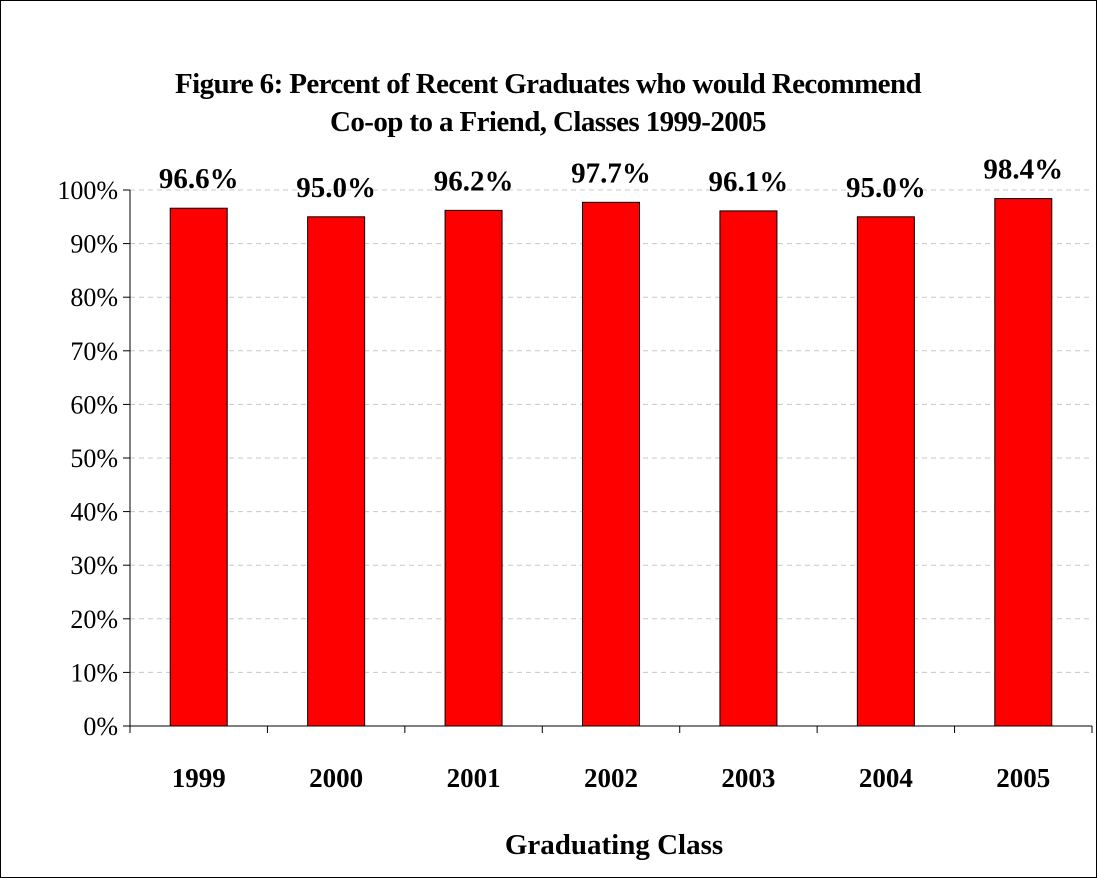 The height and width of the screenshot is (878, 1097). What do you see at coordinates (94, 297) in the screenshot?
I see `y-tick-label-8: 80%` at bounding box center [94, 297].